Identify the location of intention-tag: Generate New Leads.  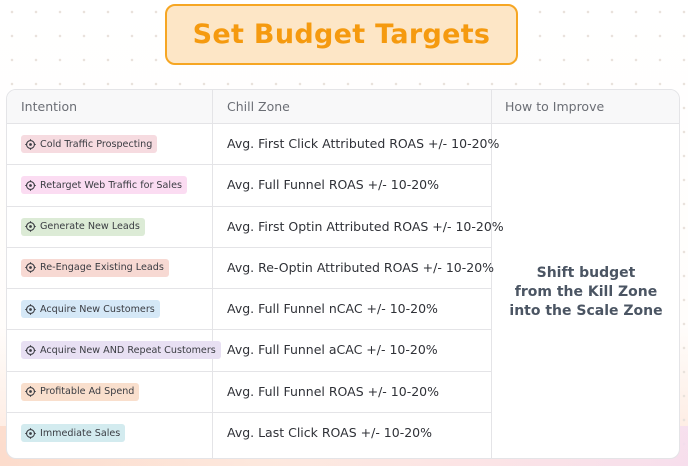
(83, 226).